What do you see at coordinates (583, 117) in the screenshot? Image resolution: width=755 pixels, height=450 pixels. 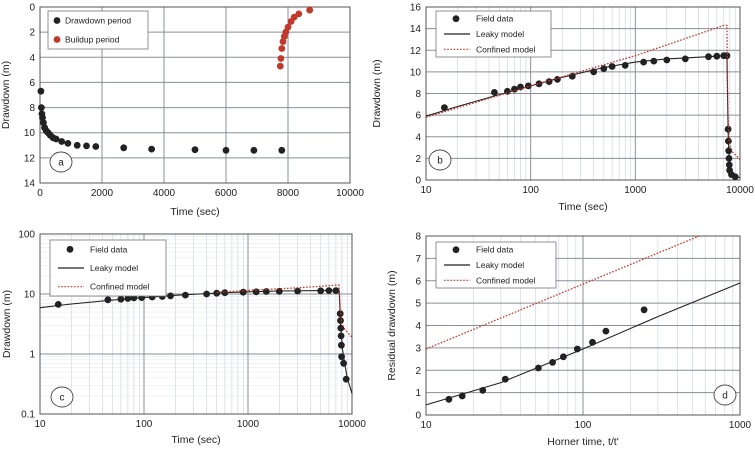 I see `series-line-leaky-model` at bounding box center [583, 117].